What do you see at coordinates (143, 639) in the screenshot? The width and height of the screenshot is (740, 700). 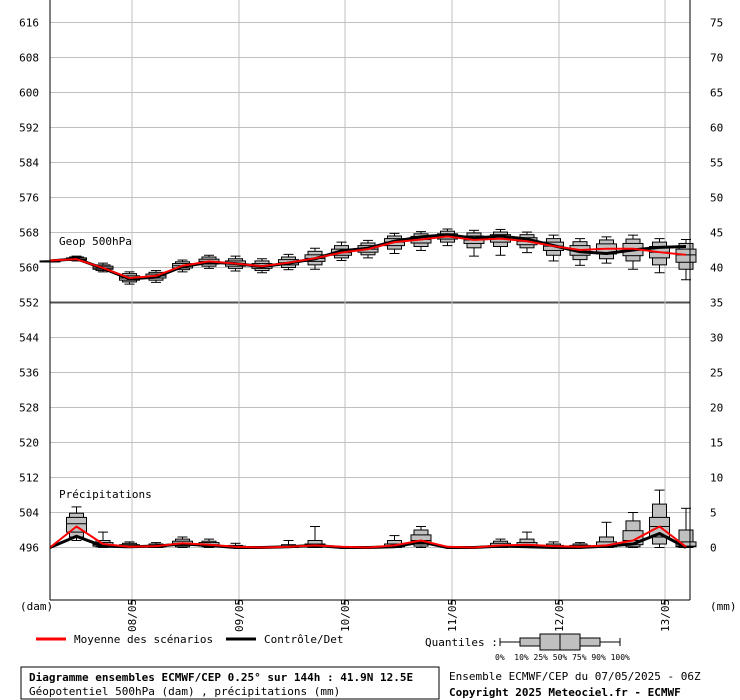 I see `legend-mean-label: Moyenne des scénarios` at bounding box center [143, 639].